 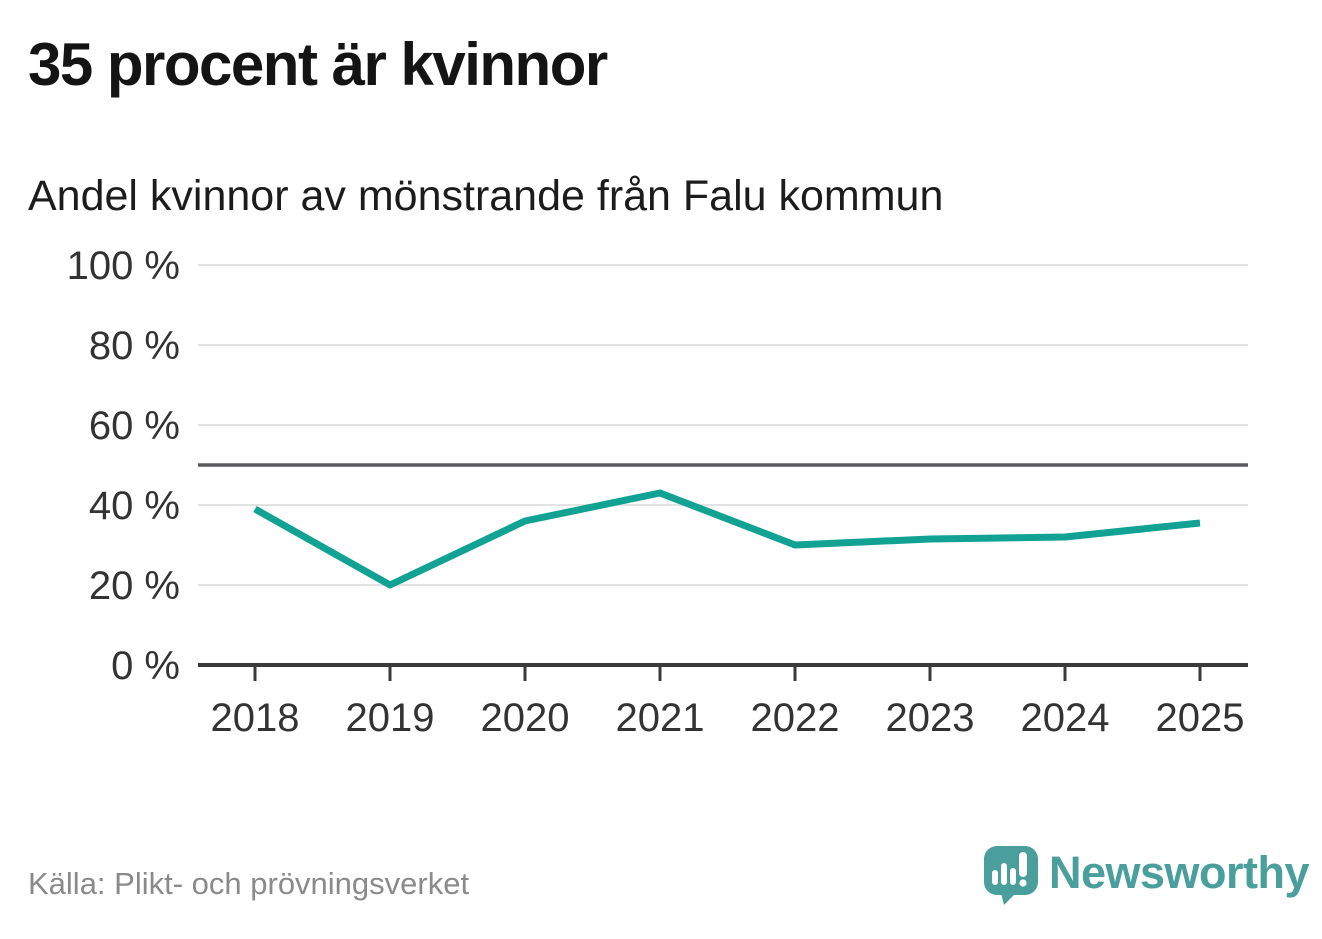 I want to click on x-axis-label: 2022, so click(x=795, y=718).